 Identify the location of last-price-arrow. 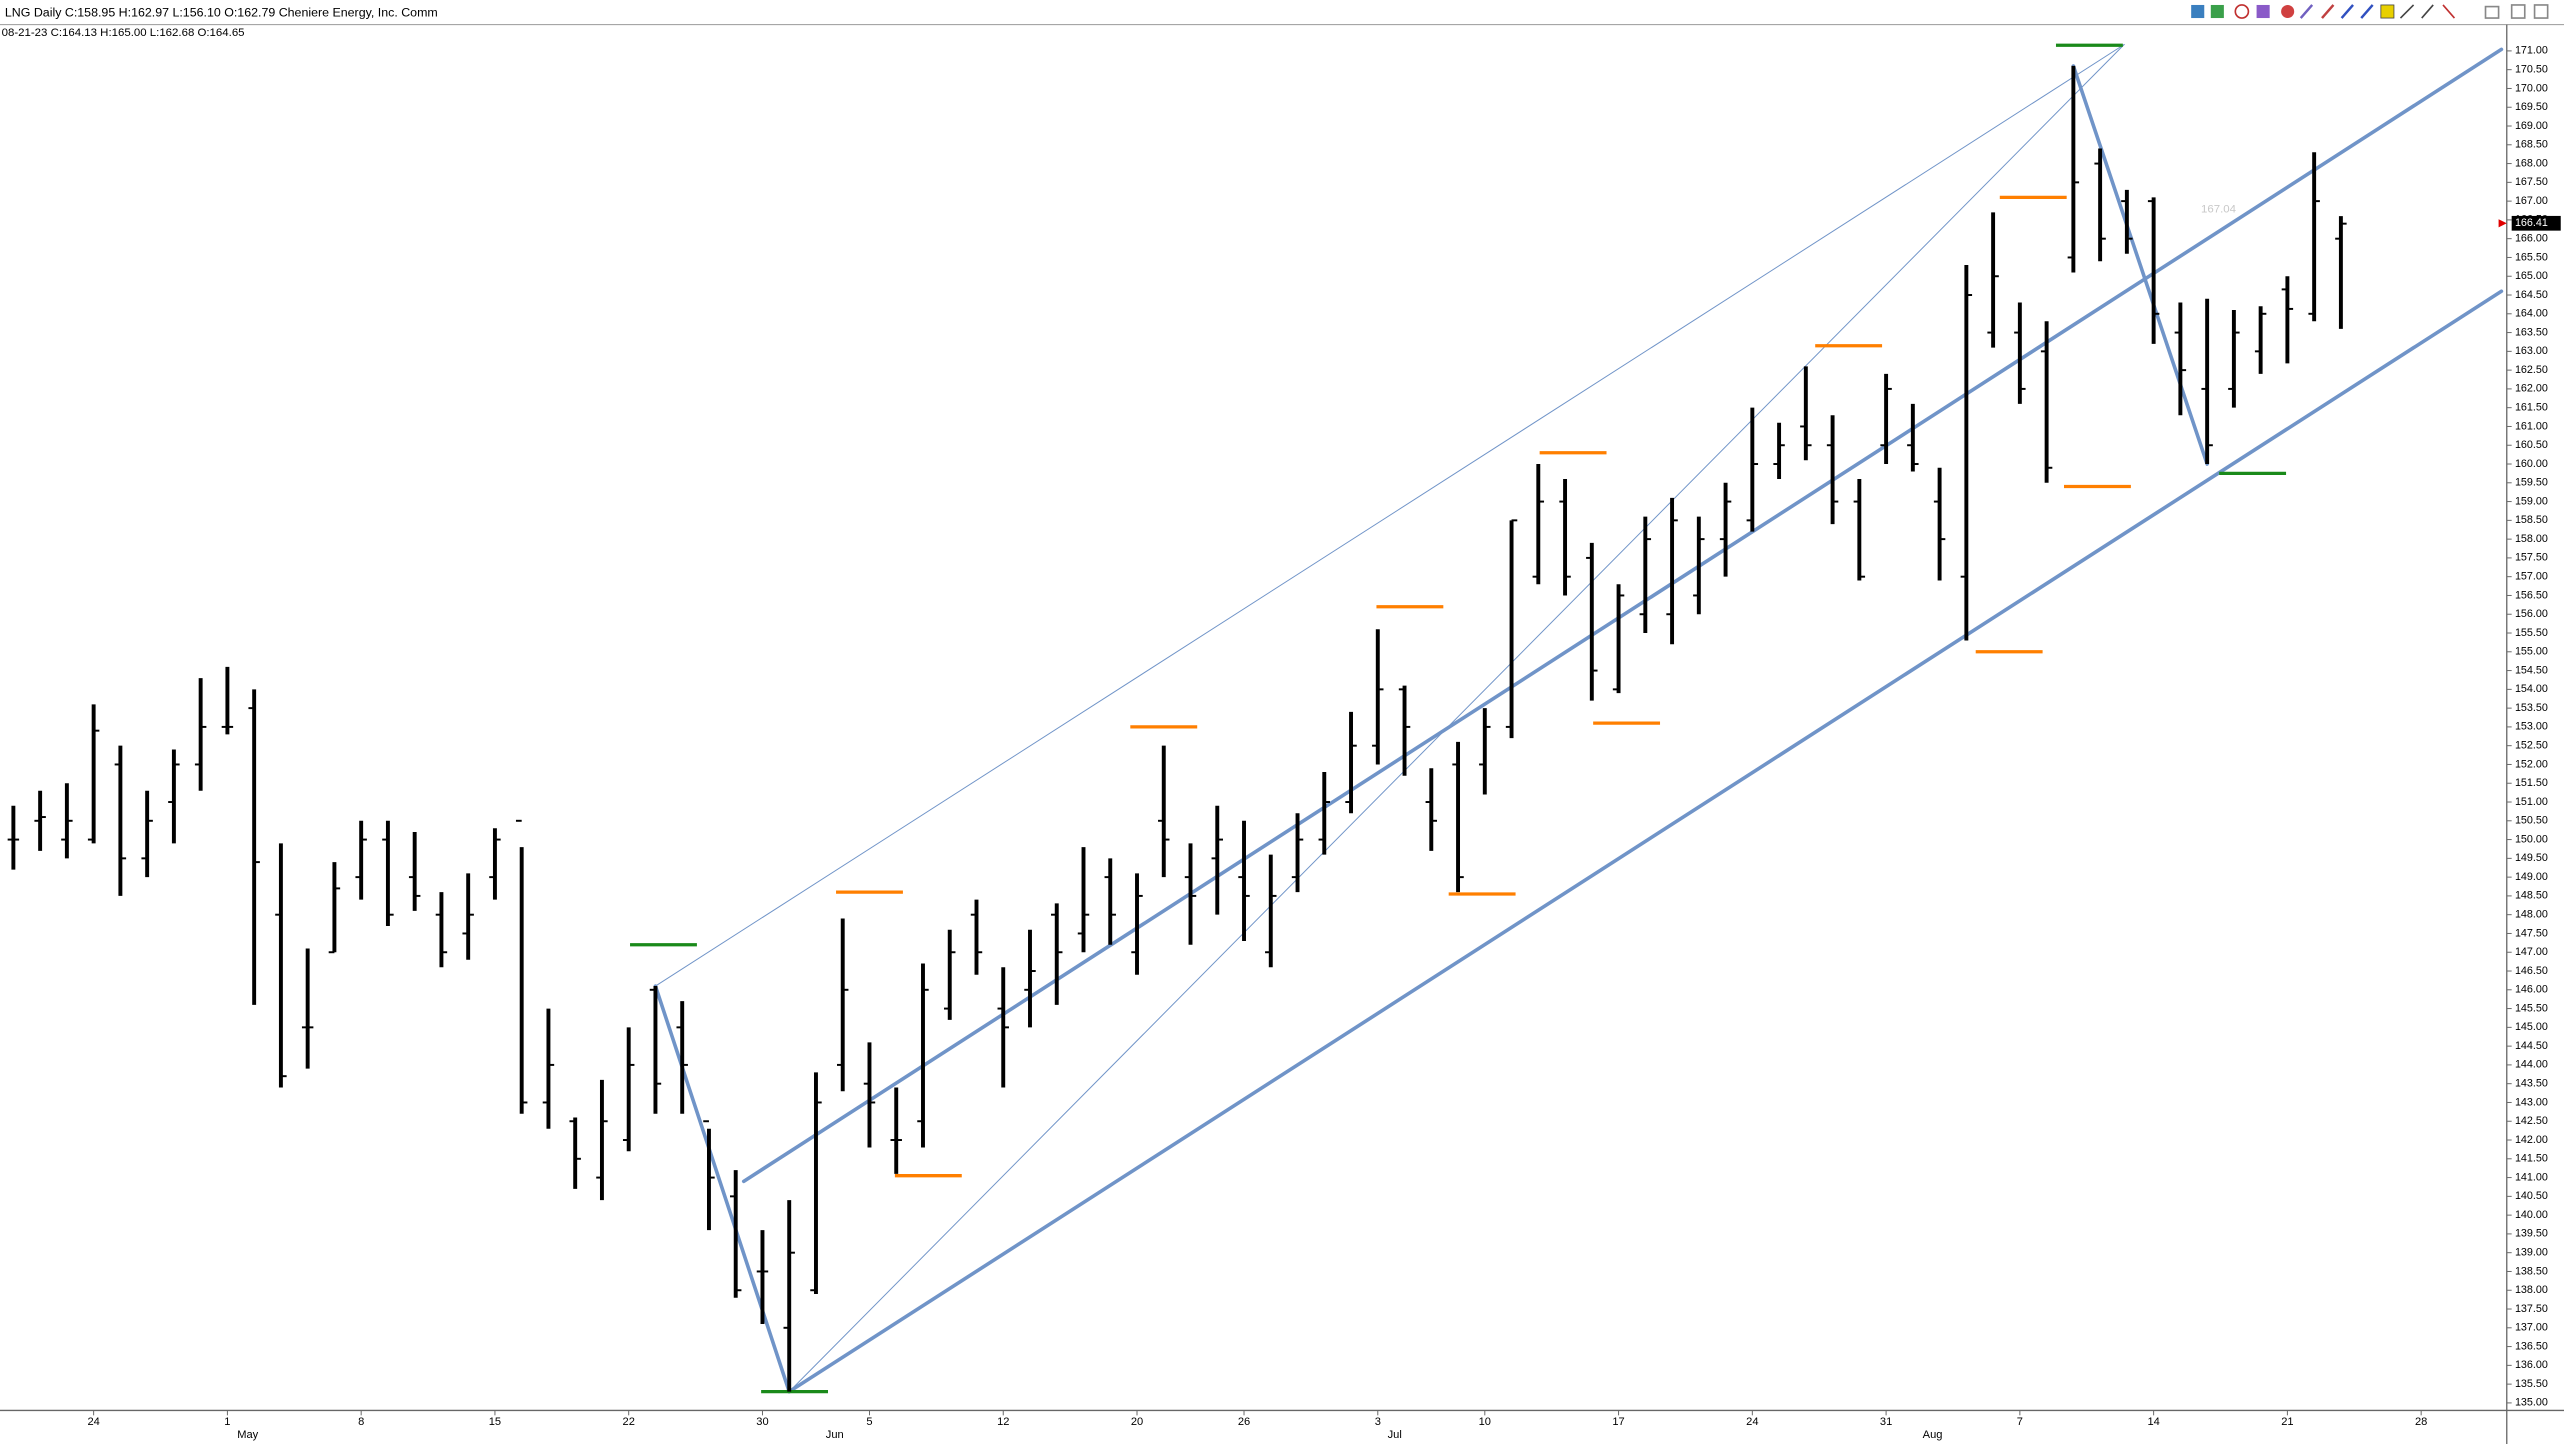
(2502, 223).